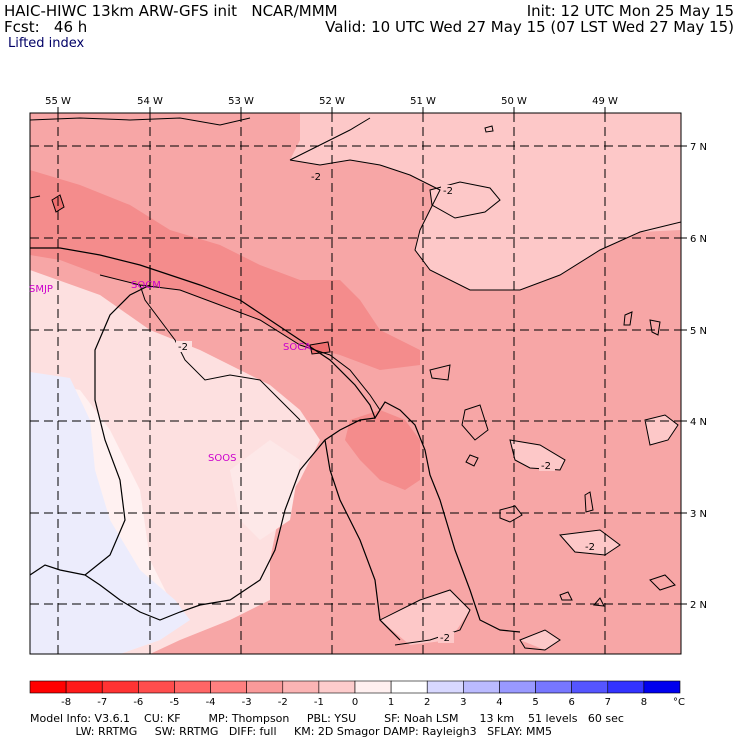 The image size is (740, 740). Describe the element at coordinates (679, 702) in the screenshot. I see `colorbar-unit: °C` at that location.